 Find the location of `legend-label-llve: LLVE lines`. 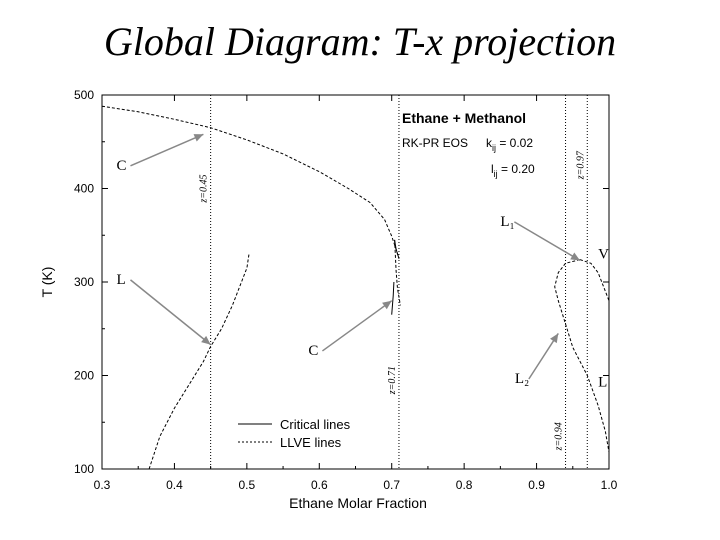

legend-label-llve: LLVE lines is located at coordinates (311, 442).